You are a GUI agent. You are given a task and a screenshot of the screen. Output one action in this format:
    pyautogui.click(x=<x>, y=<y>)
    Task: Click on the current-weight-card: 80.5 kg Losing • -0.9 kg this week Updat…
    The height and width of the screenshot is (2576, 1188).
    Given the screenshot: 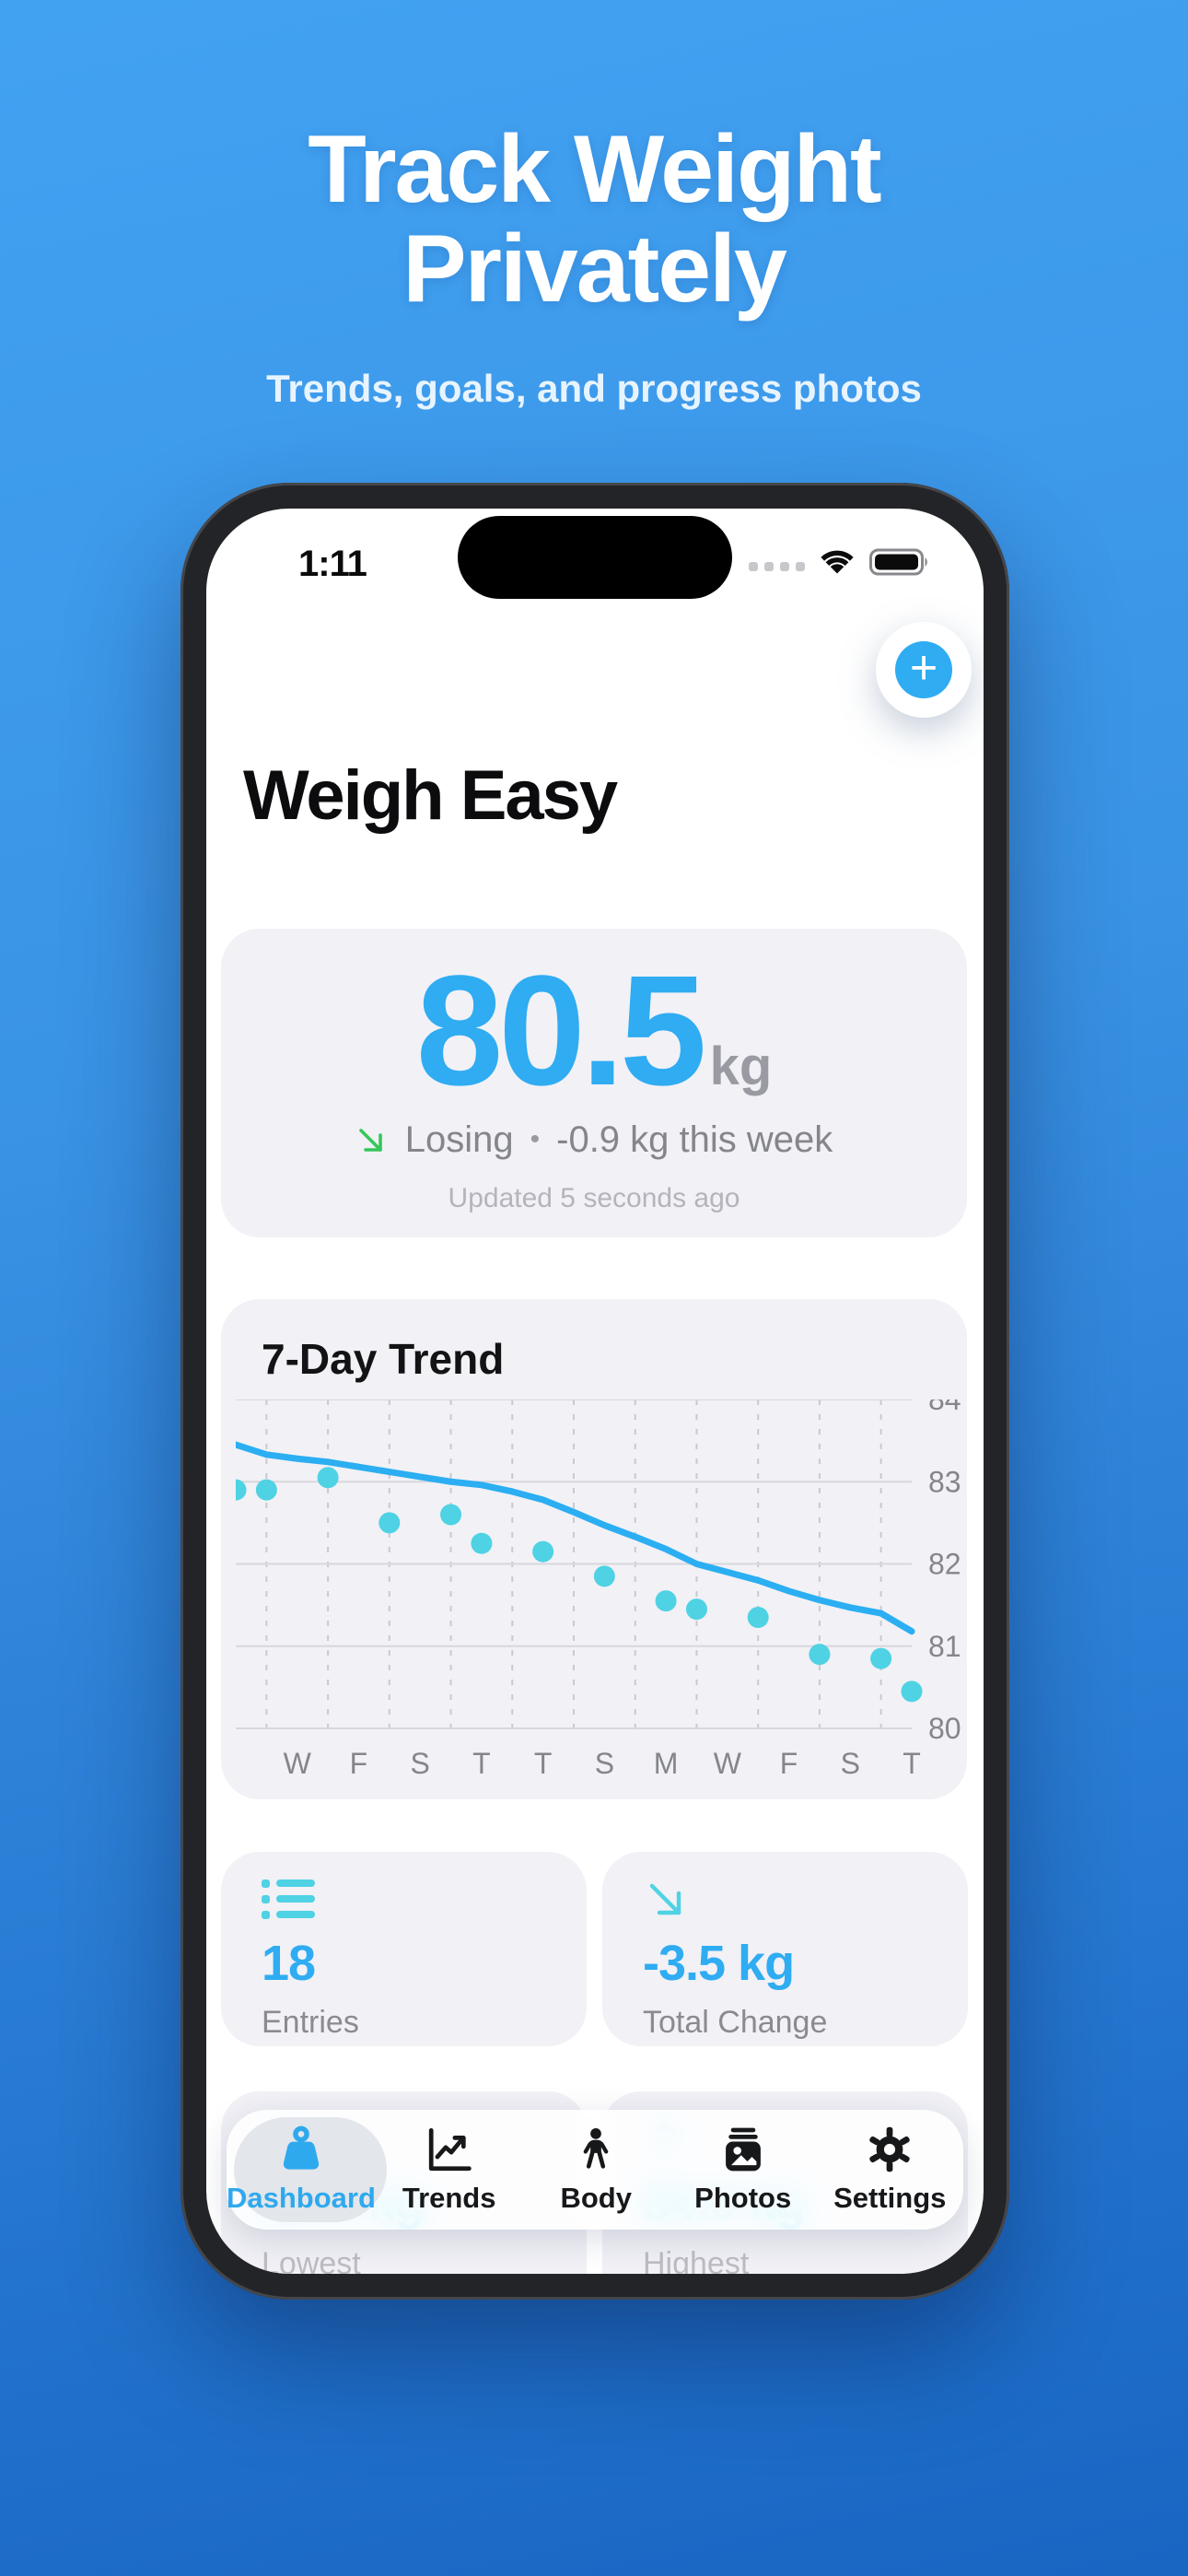 What is the action you would take?
    pyautogui.click(x=594, y=1083)
    